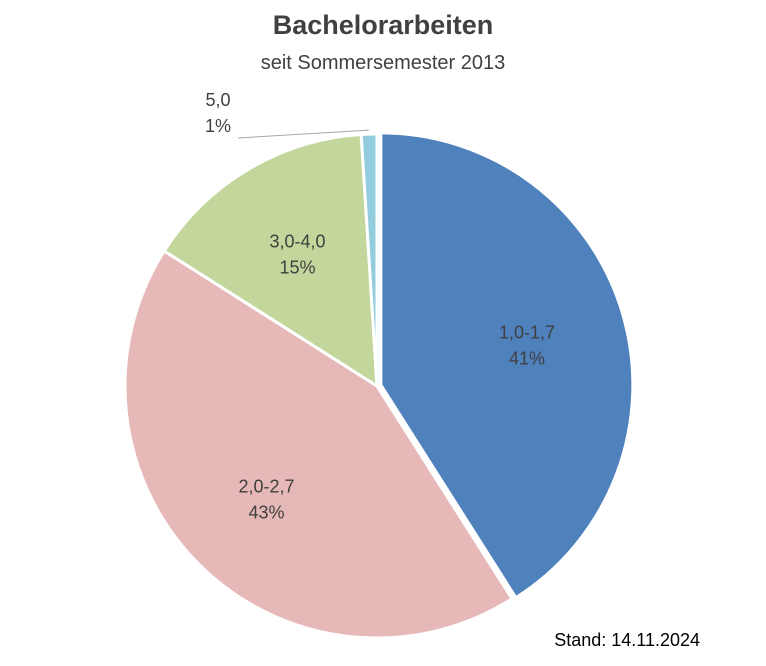  What do you see at coordinates (217, 100) in the screenshot?
I see `slice-label: 5,0` at bounding box center [217, 100].